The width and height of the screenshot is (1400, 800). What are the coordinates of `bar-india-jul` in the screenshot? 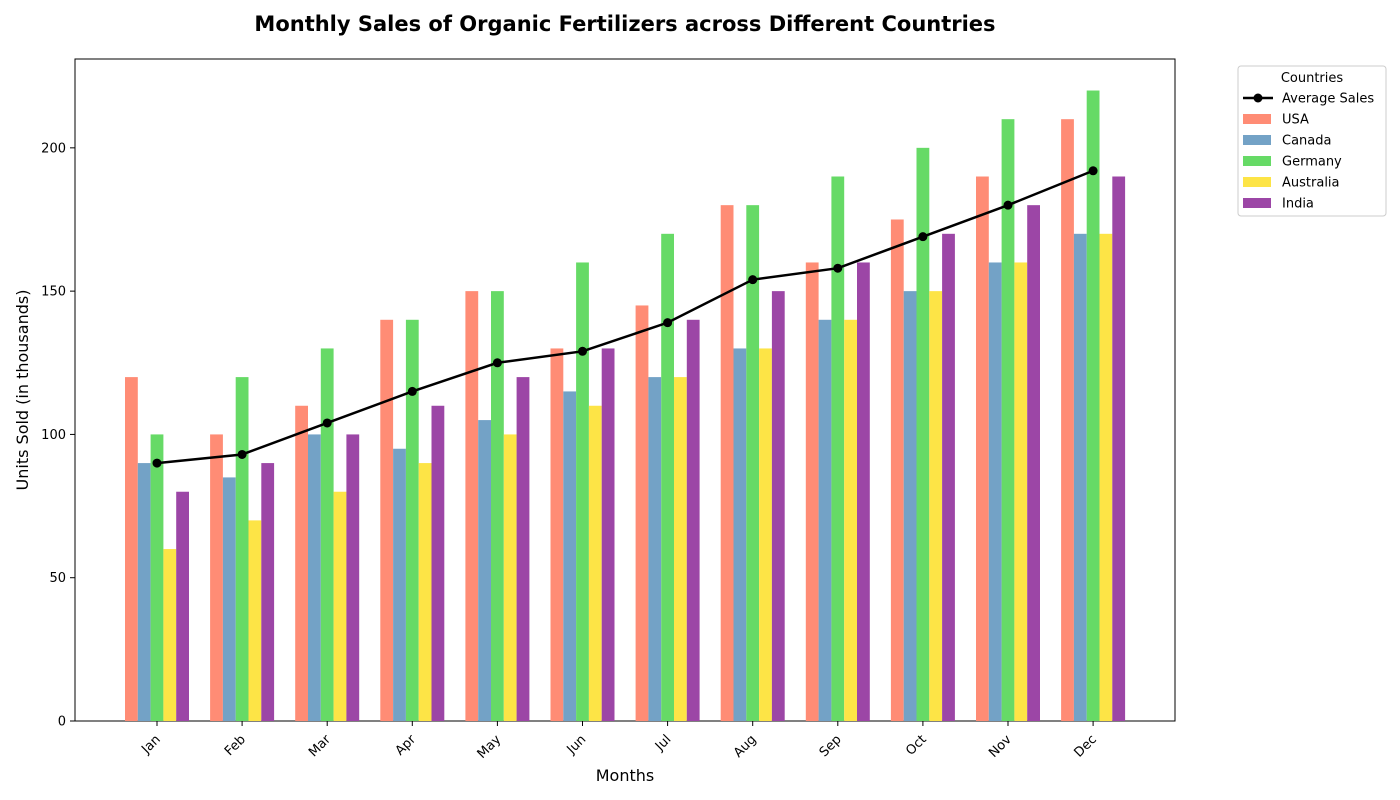 It's located at (693, 520).